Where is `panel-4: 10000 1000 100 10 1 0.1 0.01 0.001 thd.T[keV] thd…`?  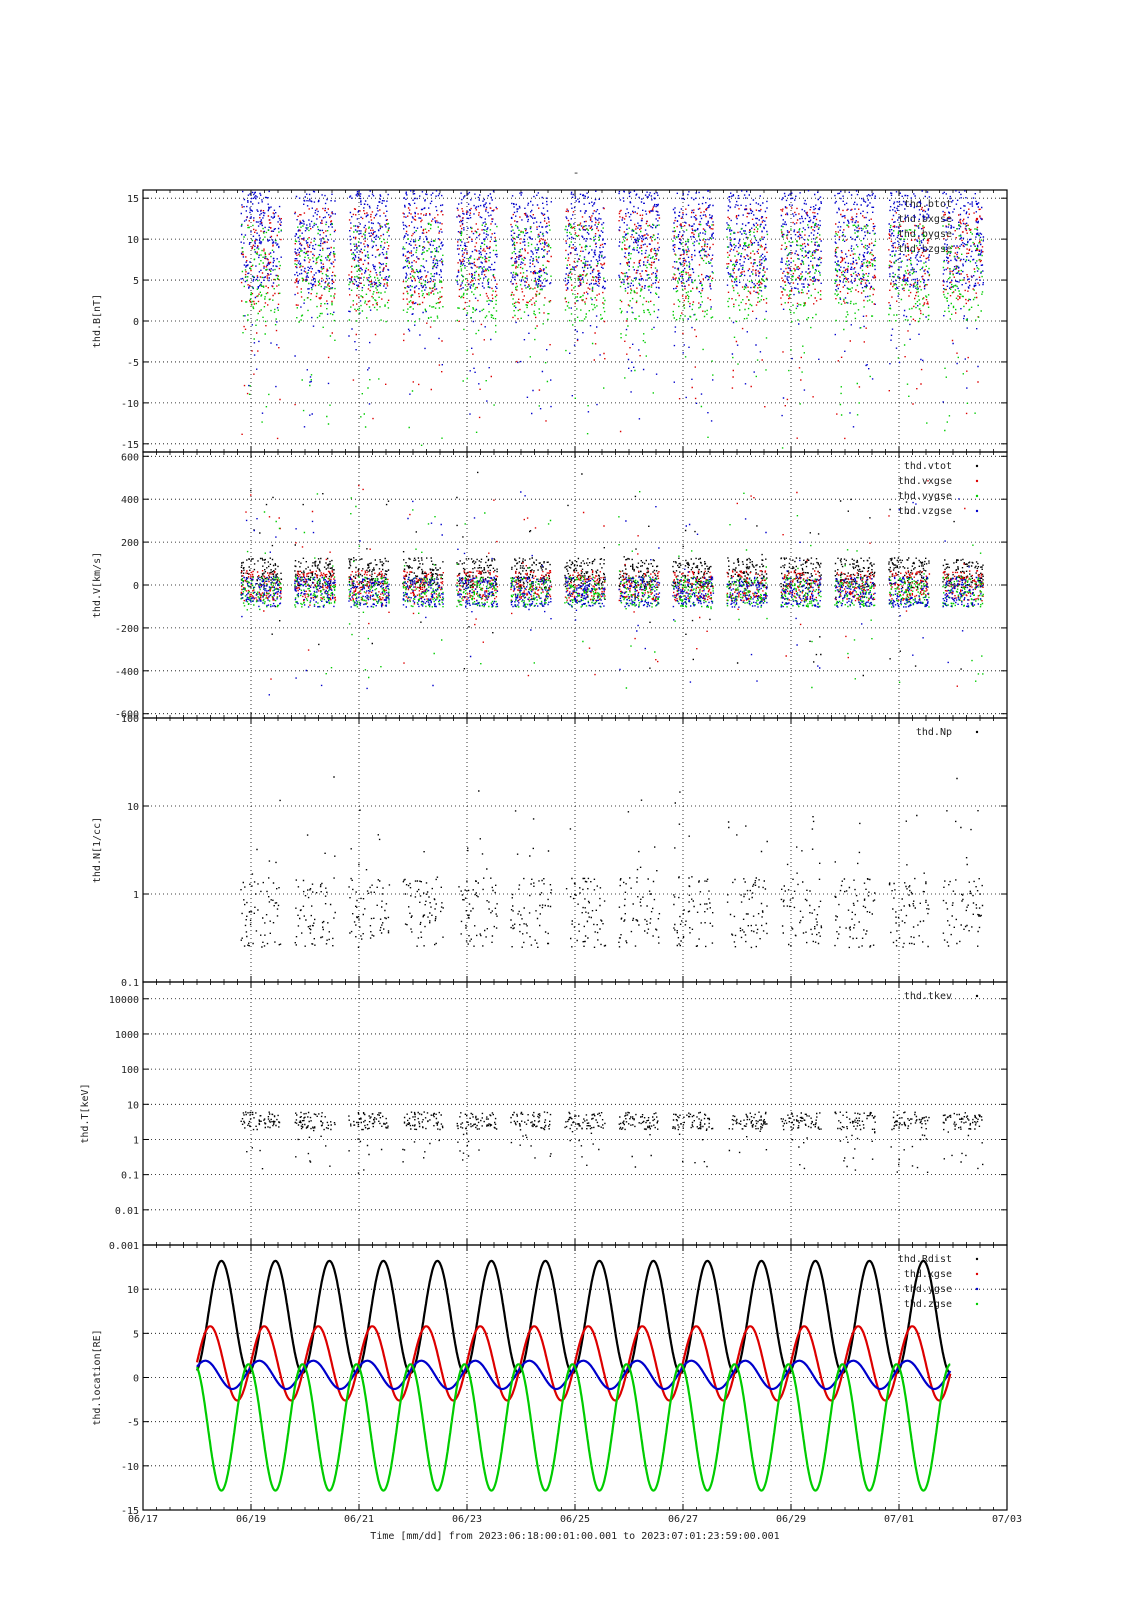
panel-4: 10000 1000 100 10 1 0.1 0.01 0.001 thd.T[keV] thd… is located at coordinates (544, 1116).